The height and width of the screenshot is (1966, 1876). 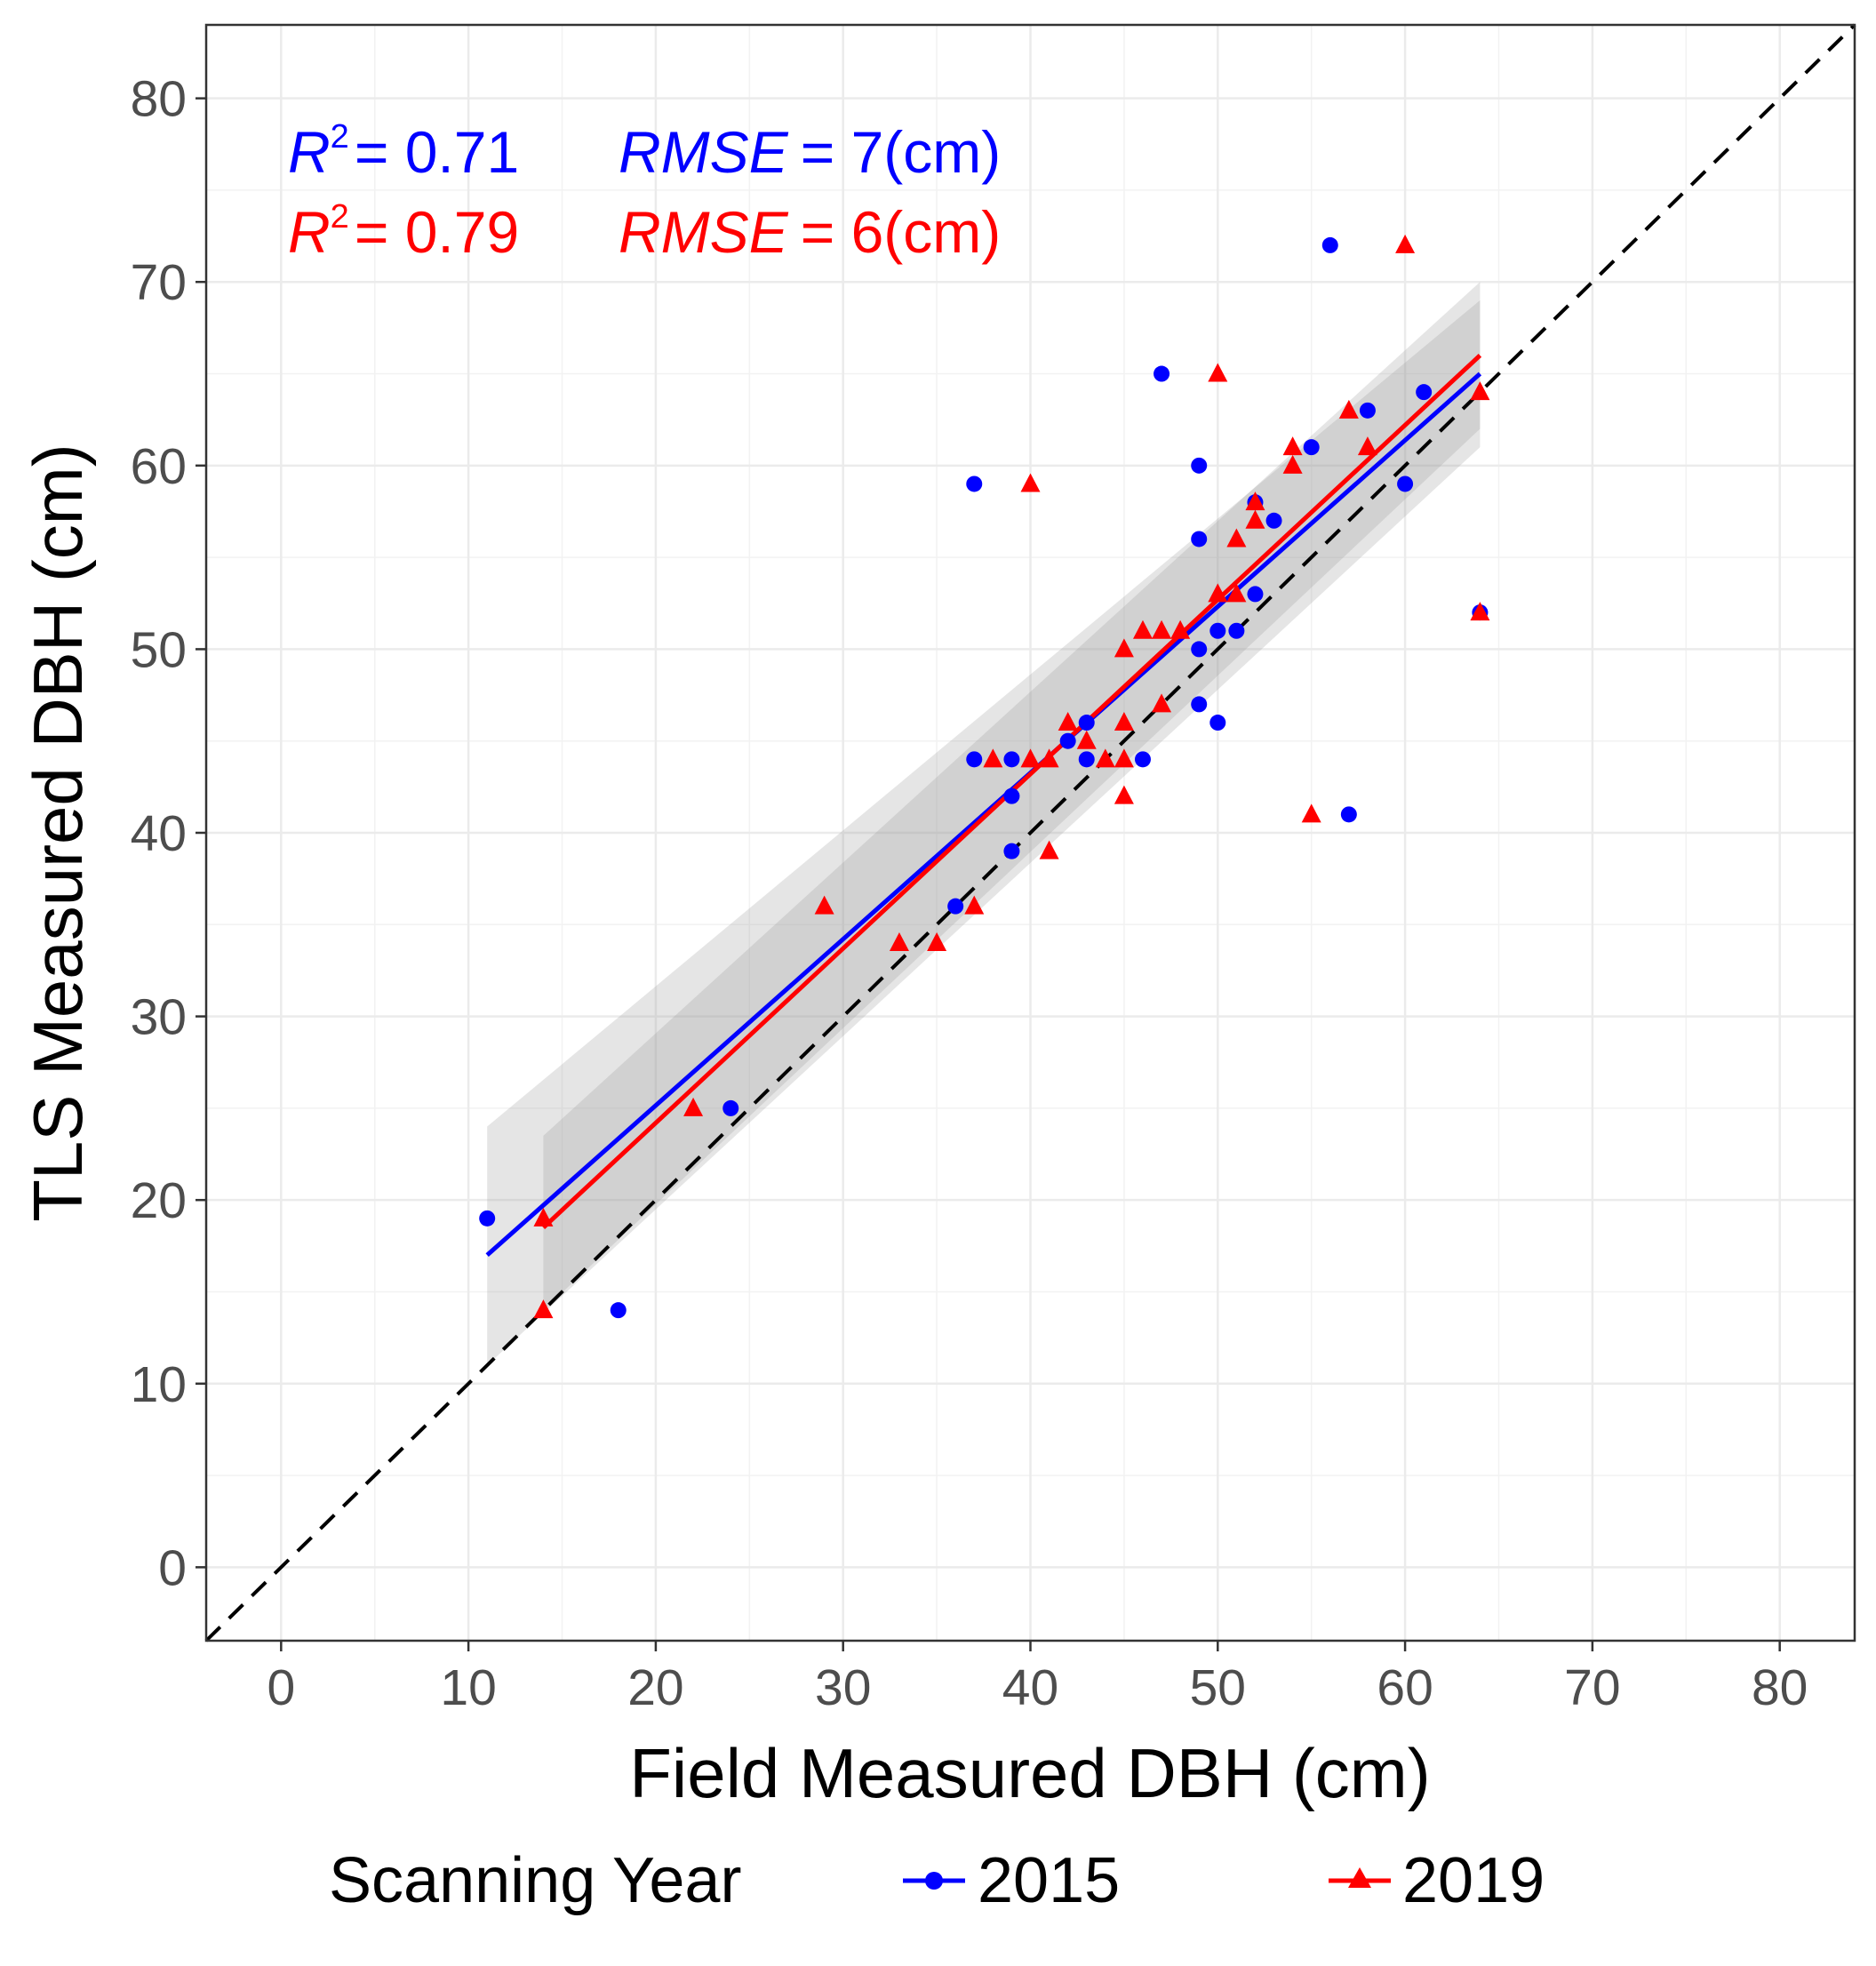 What do you see at coordinates (159, 1017) in the screenshot?
I see `y-tick-label: 30` at bounding box center [159, 1017].